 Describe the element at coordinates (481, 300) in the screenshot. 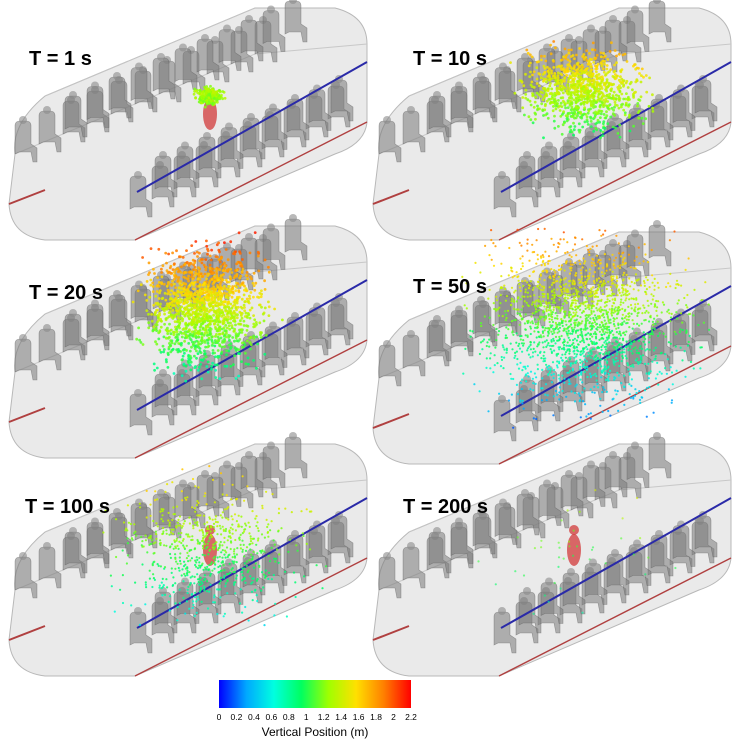

I see `headrest` at that location.